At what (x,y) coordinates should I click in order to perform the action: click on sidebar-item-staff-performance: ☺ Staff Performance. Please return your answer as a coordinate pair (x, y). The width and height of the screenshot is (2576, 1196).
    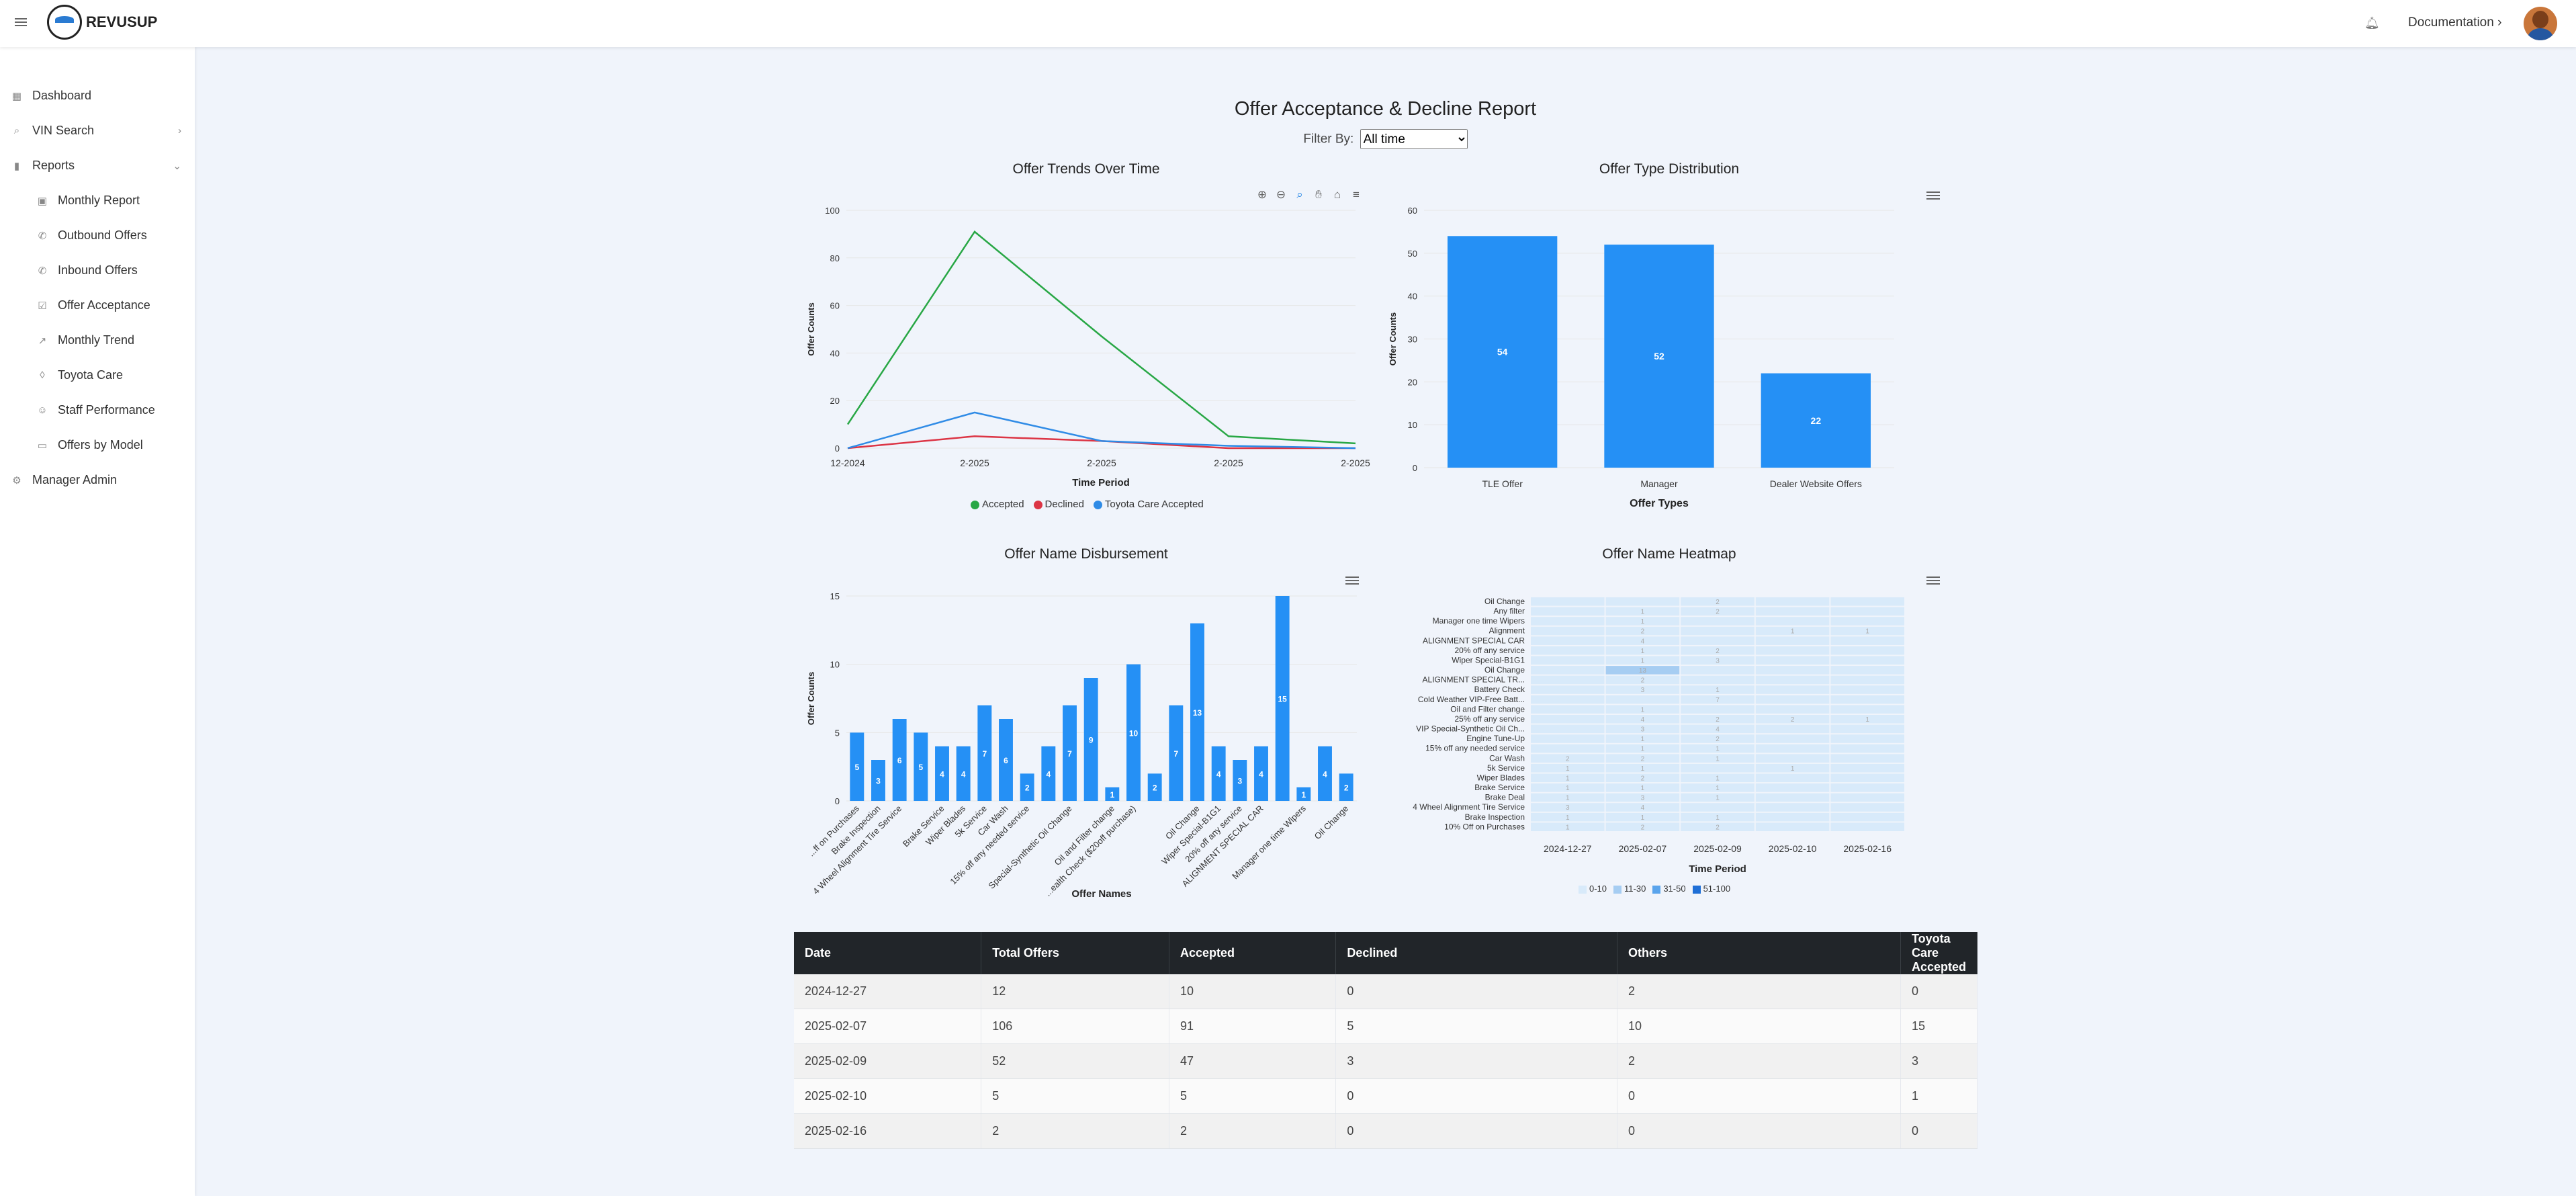
    Looking at the image, I should click on (110, 410).